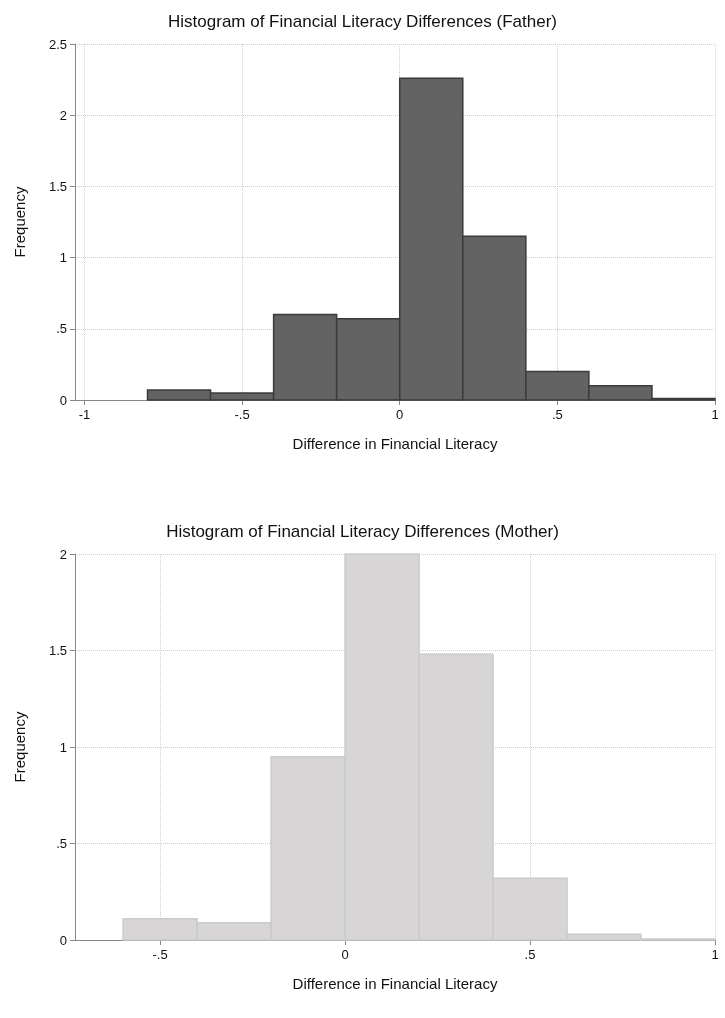 Image resolution: width=725 pixels, height=1018 pixels. What do you see at coordinates (57, 44) in the screenshot?
I see `y-tick-label: 2.5` at bounding box center [57, 44].